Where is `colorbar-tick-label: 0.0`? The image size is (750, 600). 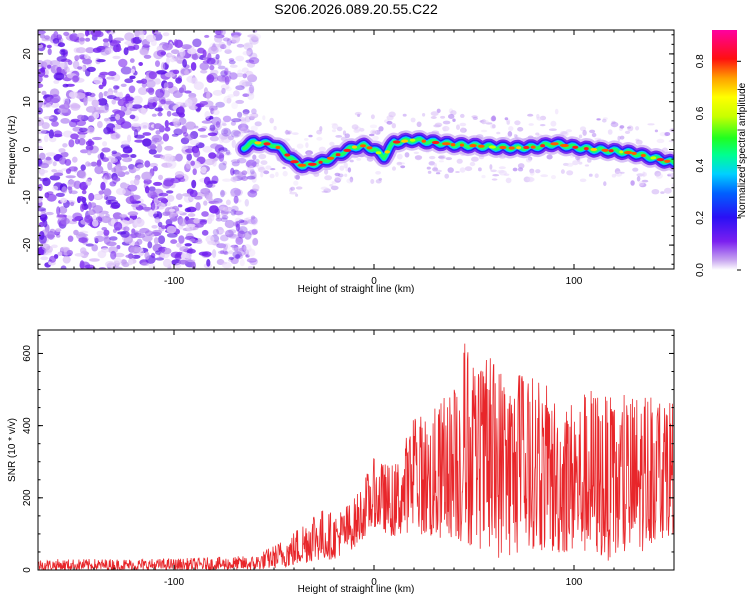 colorbar-tick-label: 0.0 is located at coordinates (700, 270).